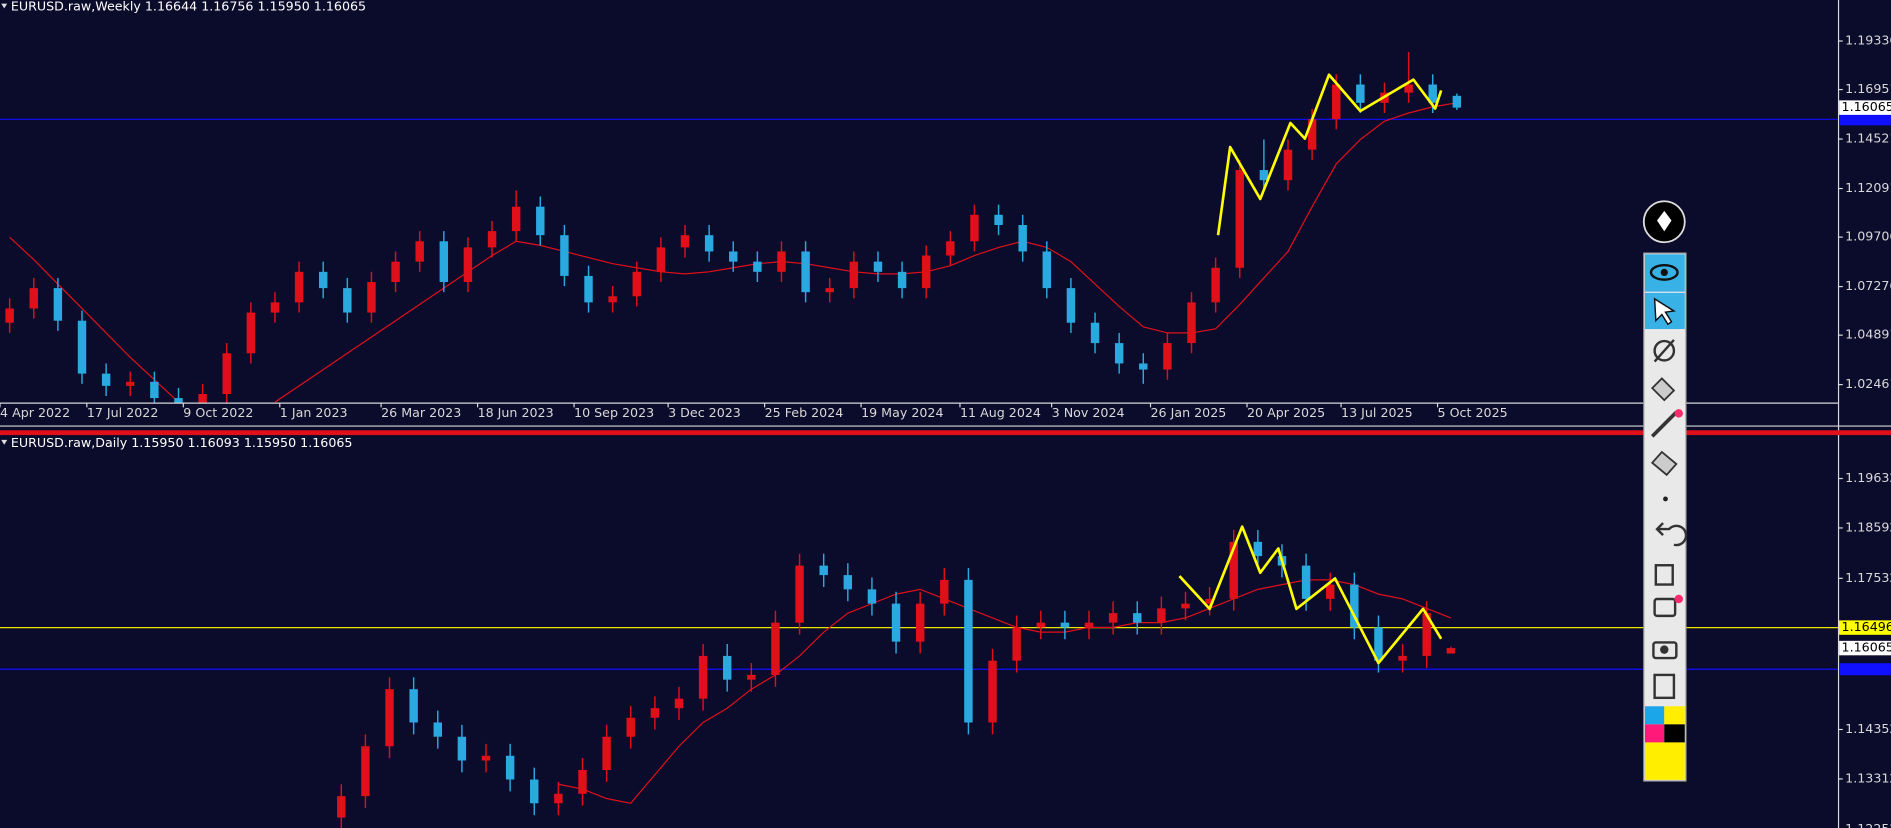 Image resolution: width=1891 pixels, height=828 pixels. Describe the element at coordinates (123, 412) in the screenshot. I see `x-tick-label: 17 Jul 2022` at that location.